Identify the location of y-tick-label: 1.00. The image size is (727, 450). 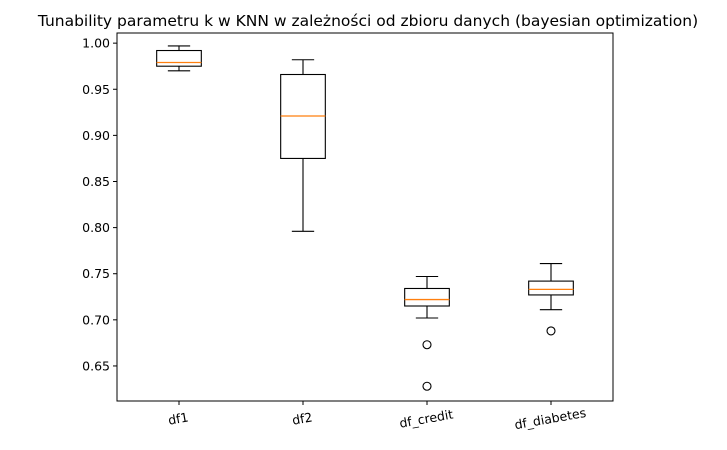
(96, 43).